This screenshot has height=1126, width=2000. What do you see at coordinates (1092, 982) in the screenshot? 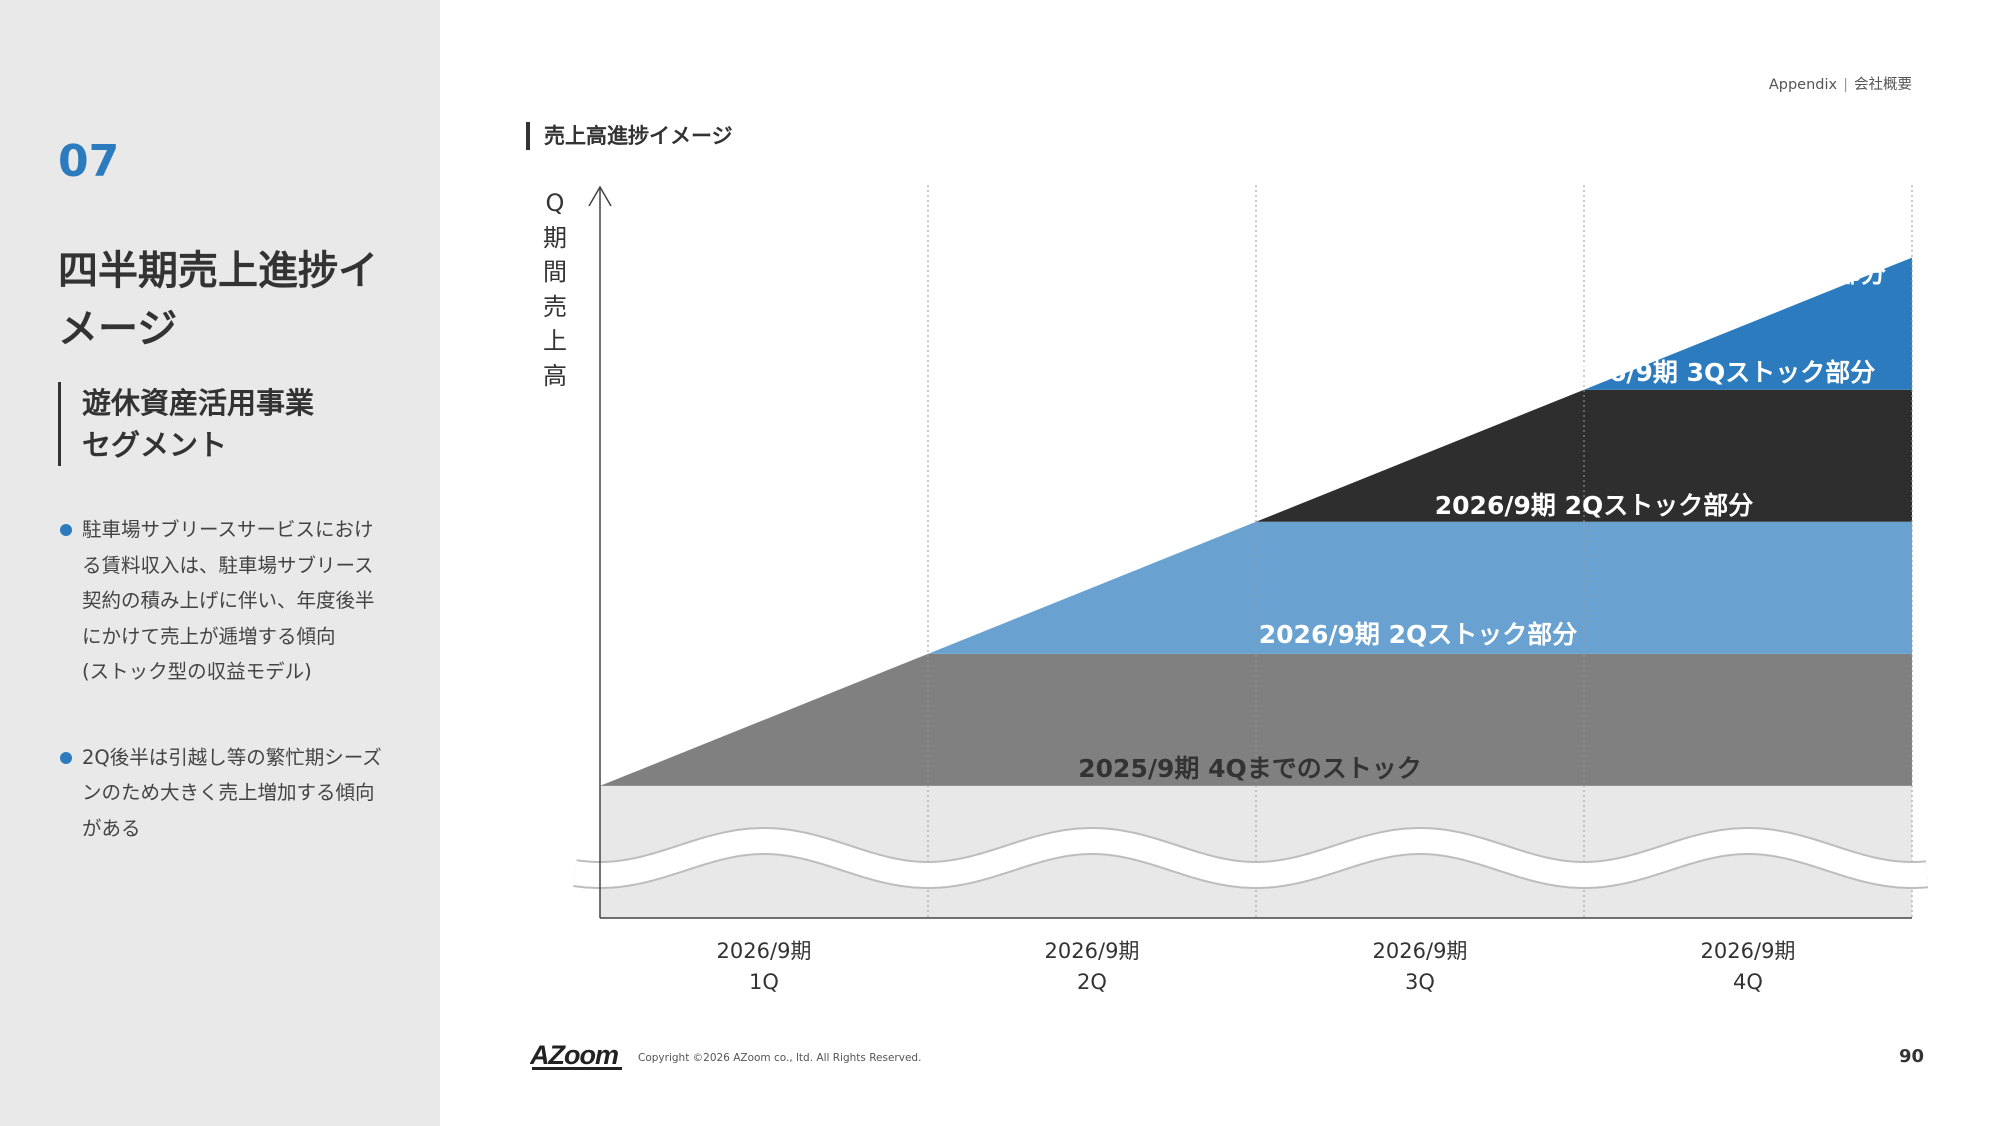
I see `x-tick-label-line: 2Q` at bounding box center [1092, 982].